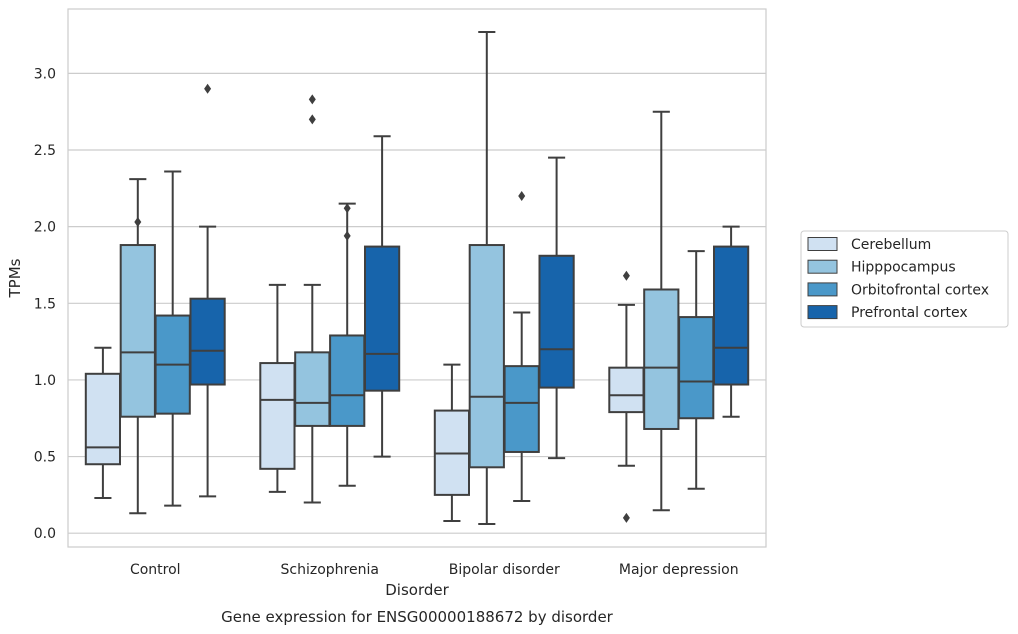  What do you see at coordinates (45, 458) in the screenshot?
I see `y-tick-label: 0.5` at bounding box center [45, 458].